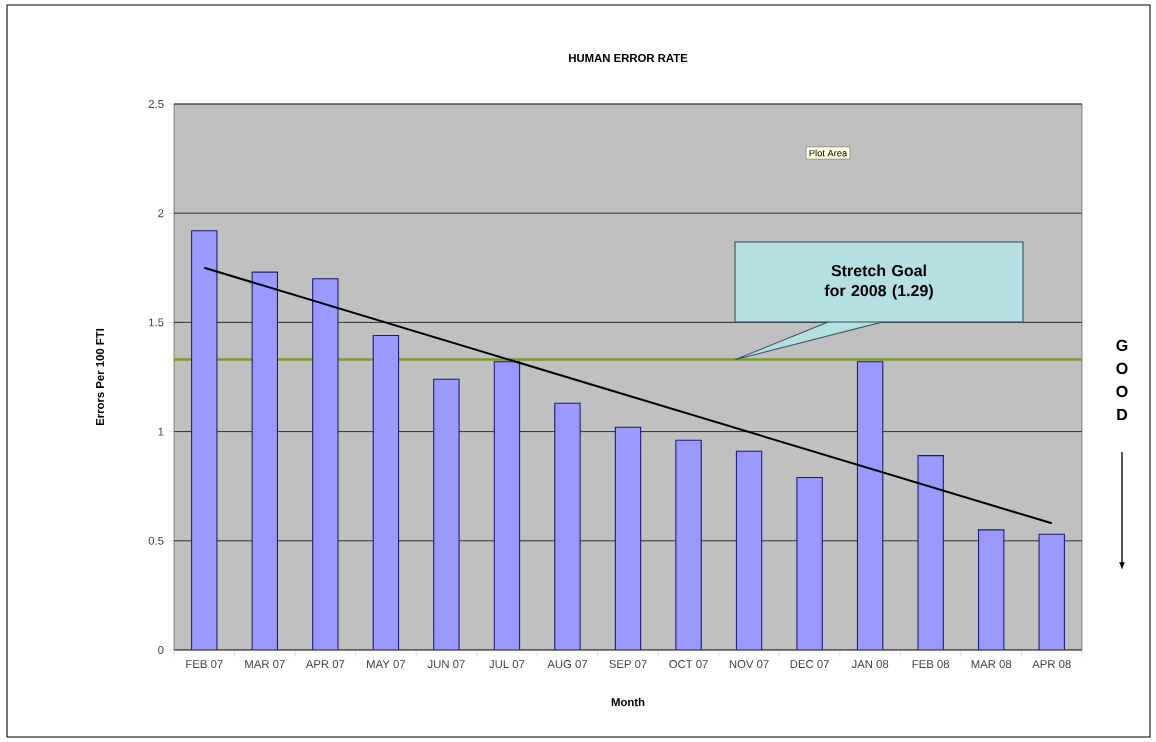 The height and width of the screenshot is (742, 1156). What do you see at coordinates (161, 649) in the screenshot?
I see `y-tick-label: 0` at bounding box center [161, 649].